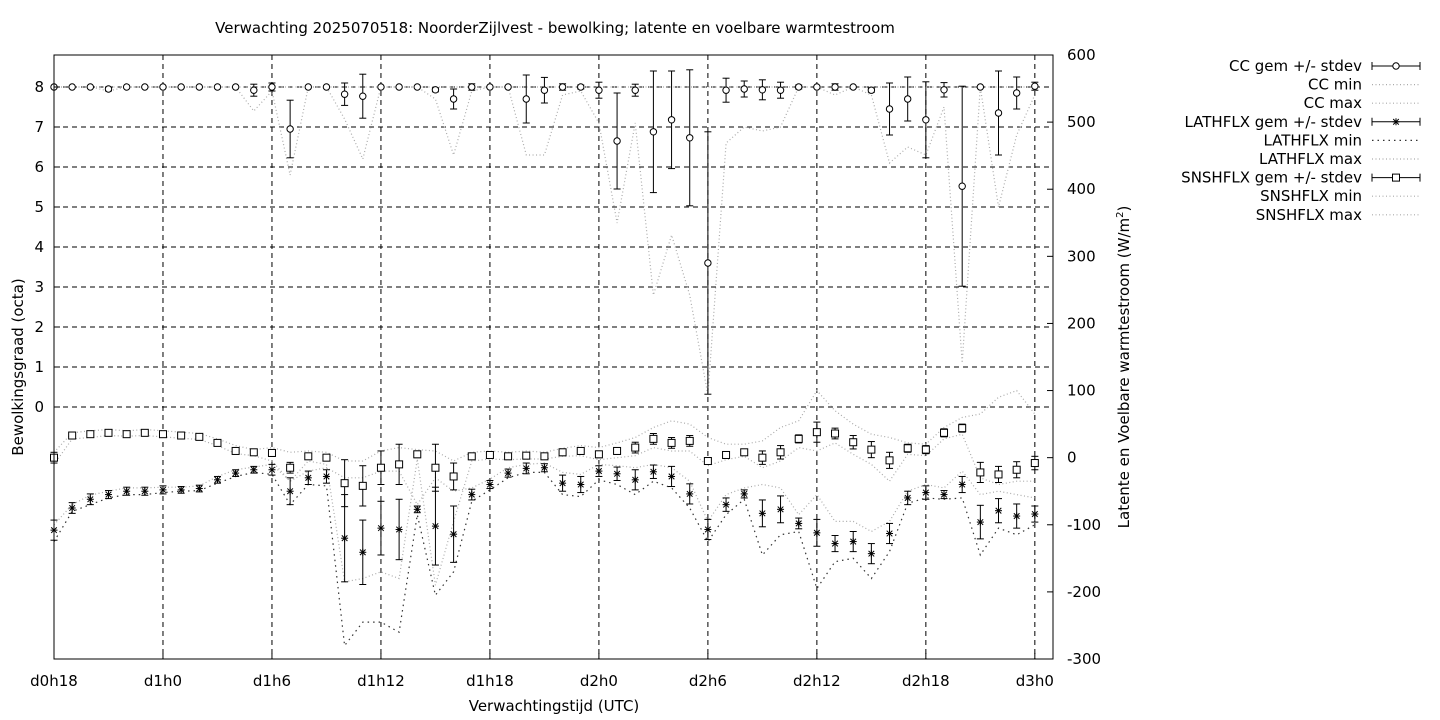 This screenshot has height=720, width=1440. What do you see at coordinates (39, 127) in the screenshot?
I see `y-tick-label: 7` at bounding box center [39, 127].